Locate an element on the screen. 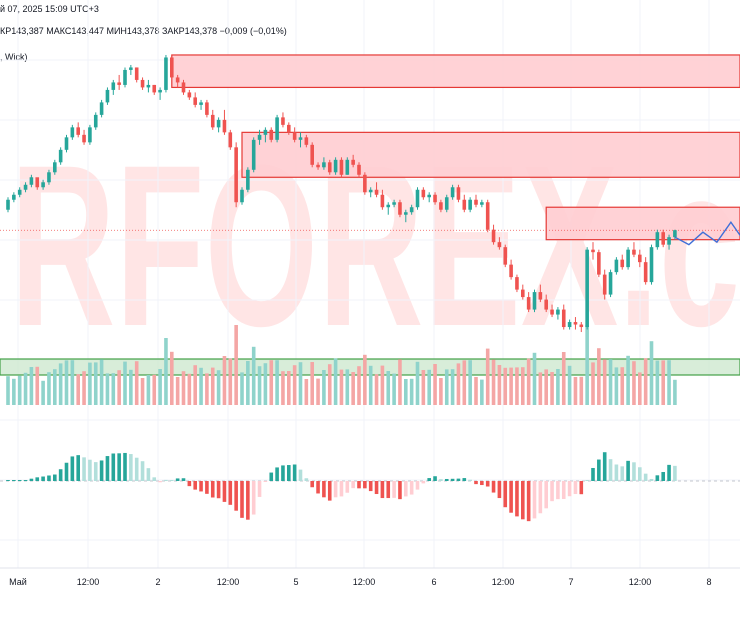 The height and width of the screenshot is (620, 740). time-tick-label: 12:00 is located at coordinates (364, 582).